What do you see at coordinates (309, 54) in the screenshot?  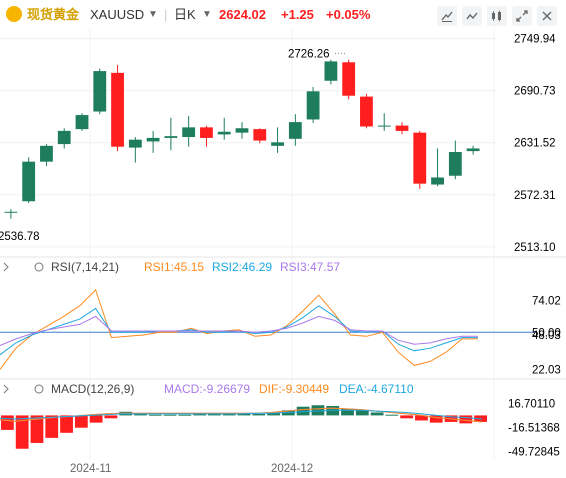 I see `high-price-annotation: 2726.26` at bounding box center [309, 54].